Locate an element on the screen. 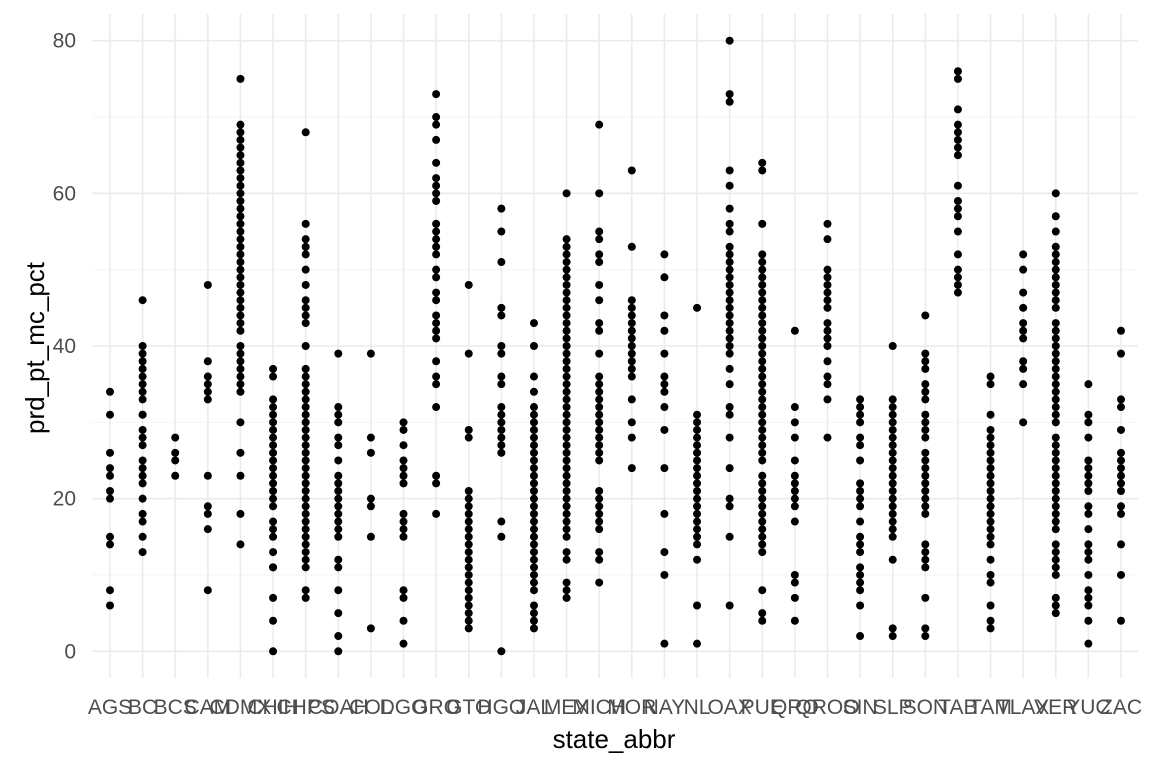 This screenshot has width=1152, height=768. x-tick-label: MEX is located at coordinates (567, 707).